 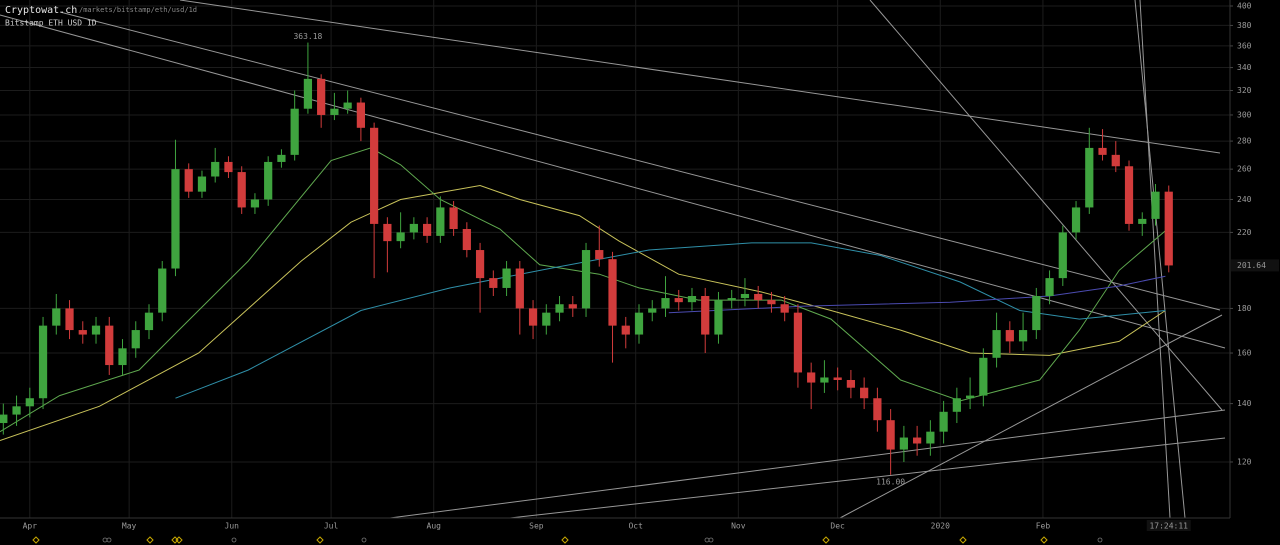 What do you see at coordinates (138, 10) in the screenshot?
I see `market-path: /markets/bitstamp/eth/usd/1d` at bounding box center [138, 10].